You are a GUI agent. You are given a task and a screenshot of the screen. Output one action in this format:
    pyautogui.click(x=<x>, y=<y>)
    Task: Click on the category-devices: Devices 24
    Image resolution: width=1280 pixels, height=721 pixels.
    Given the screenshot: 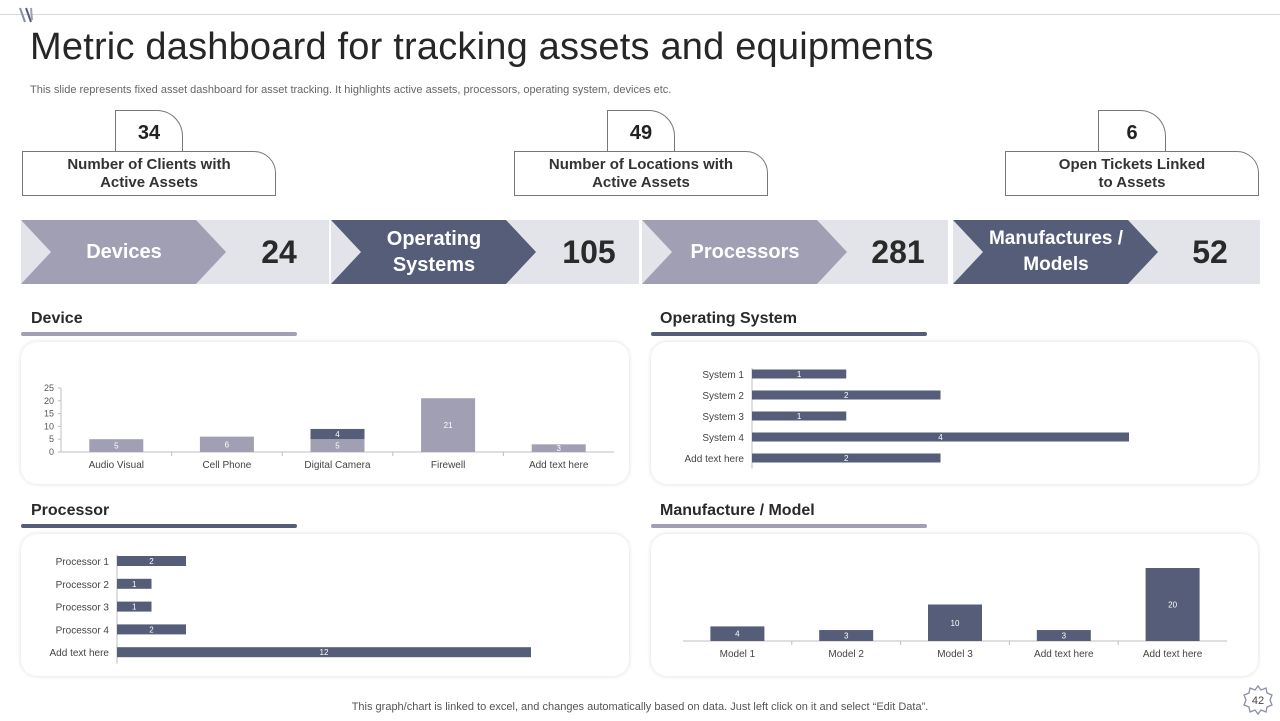 What is the action you would take?
    pyautogui.click(x=175, y=252)
    